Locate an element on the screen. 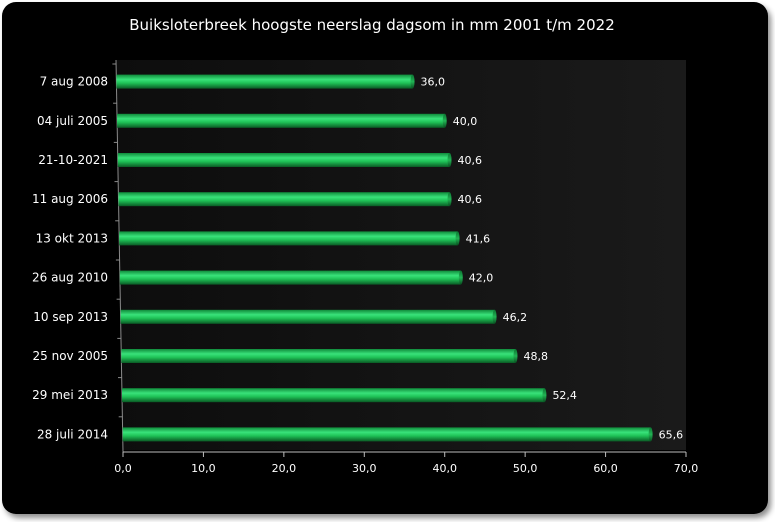 The image size is (775, 522). category-label: 25 nov 2005 is located at coordinates (71, 356).